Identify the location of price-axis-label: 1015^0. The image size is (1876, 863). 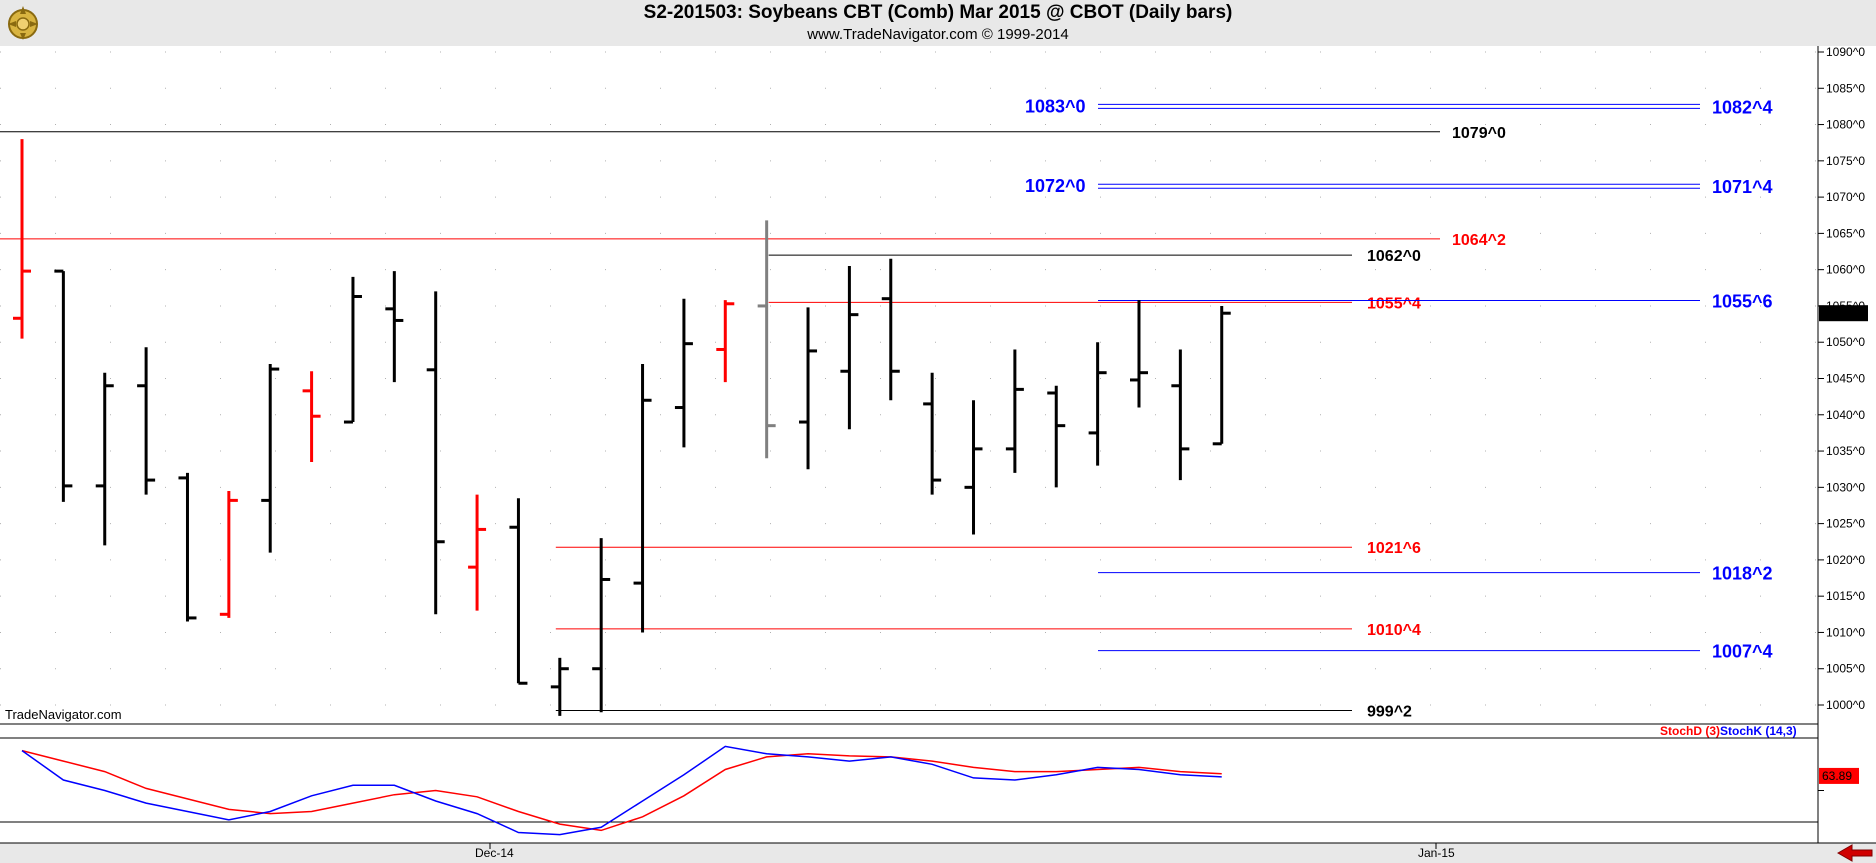
(1845, 596).